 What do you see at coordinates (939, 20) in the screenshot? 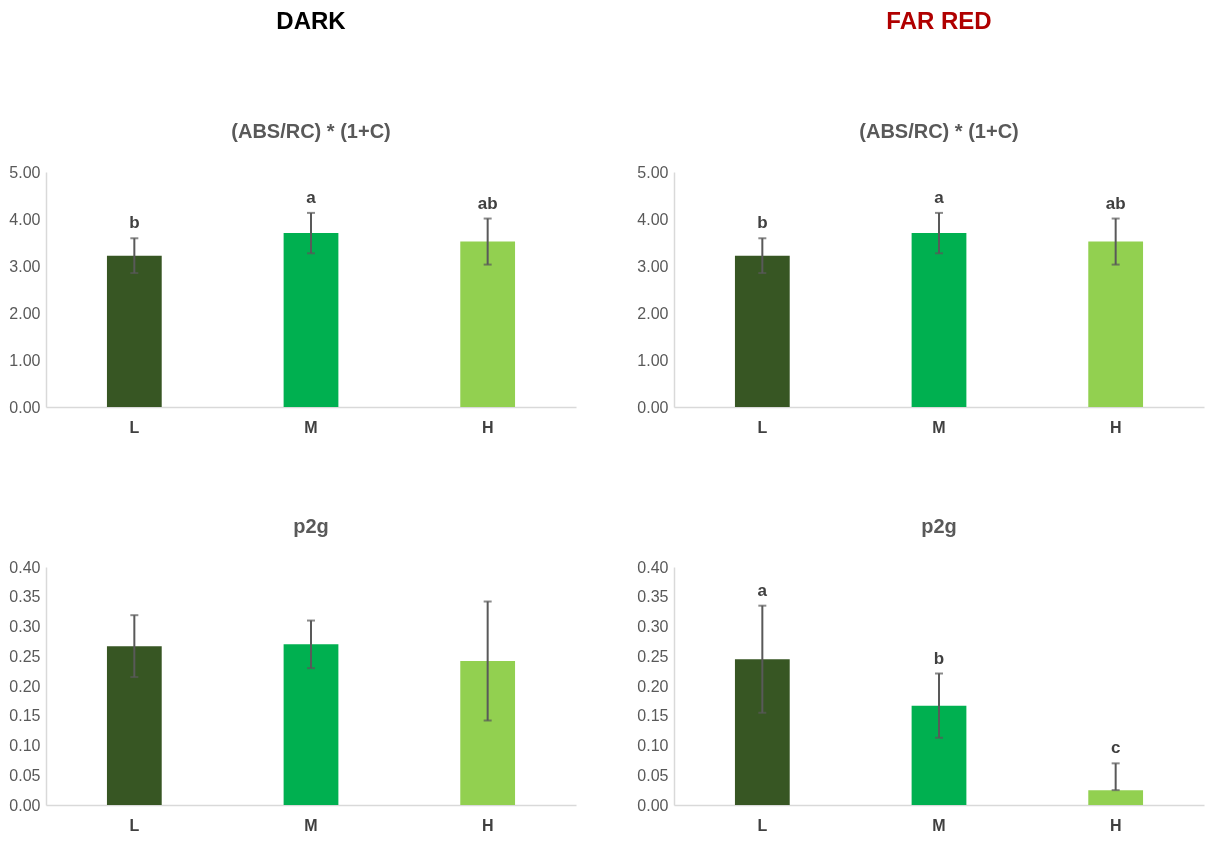
I see `chart-title: FAR RED` at bounding box center [939, 20].